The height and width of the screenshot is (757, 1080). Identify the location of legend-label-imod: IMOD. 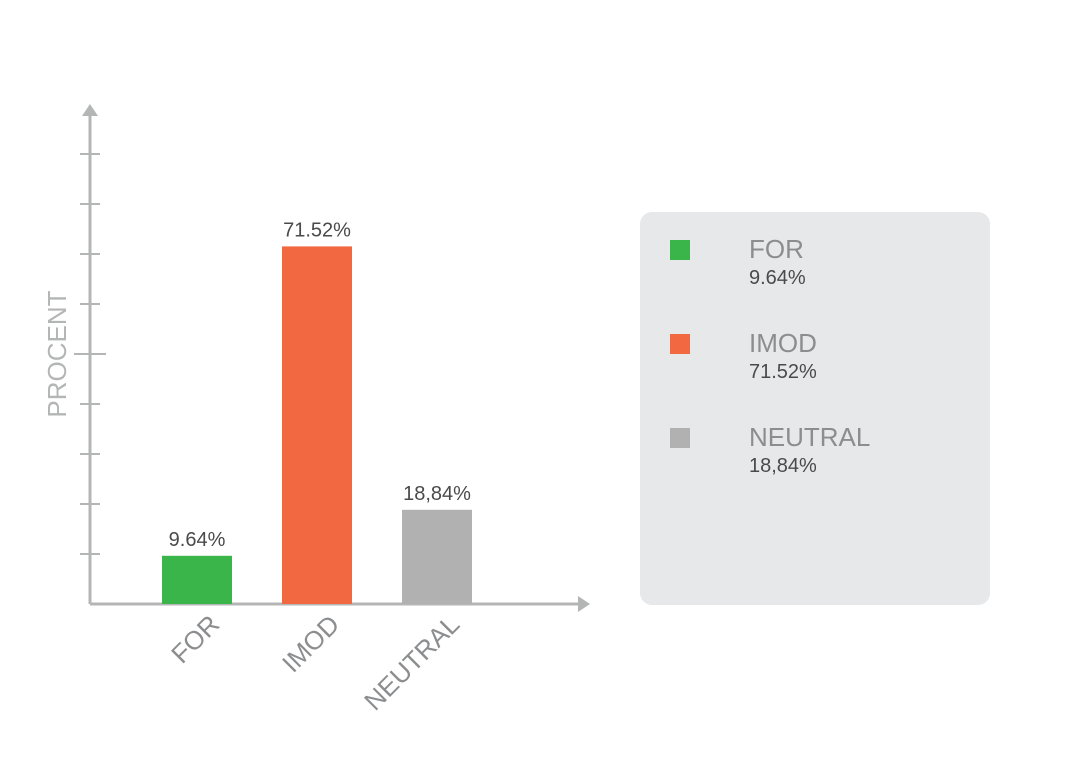
(783, 343).